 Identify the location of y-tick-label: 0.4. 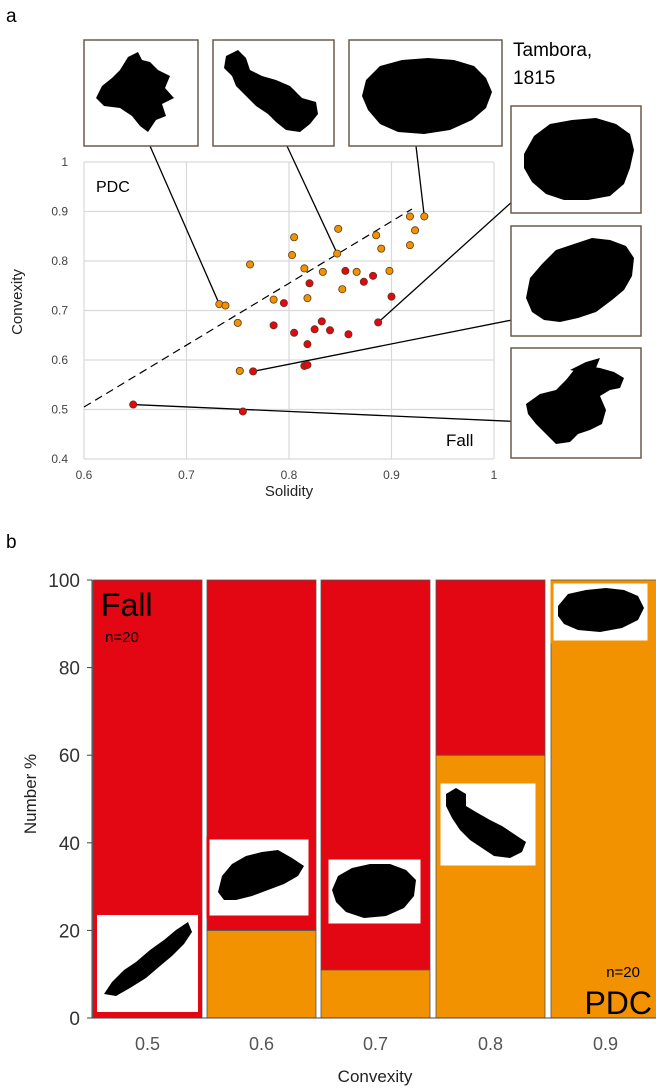
(59, 459).